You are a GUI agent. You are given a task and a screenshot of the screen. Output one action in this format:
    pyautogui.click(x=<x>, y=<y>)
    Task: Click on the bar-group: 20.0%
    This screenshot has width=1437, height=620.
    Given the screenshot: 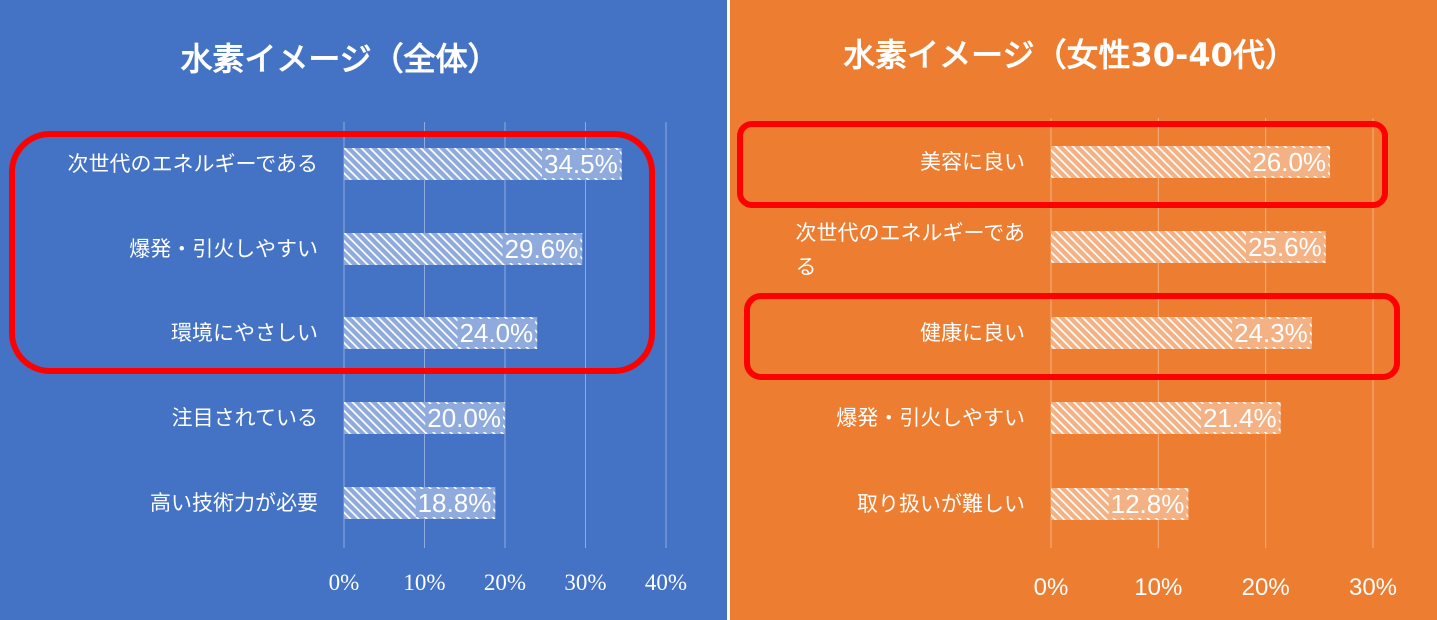 What is the action you would take?
    pyautogui.click(x=424, y=418)
    